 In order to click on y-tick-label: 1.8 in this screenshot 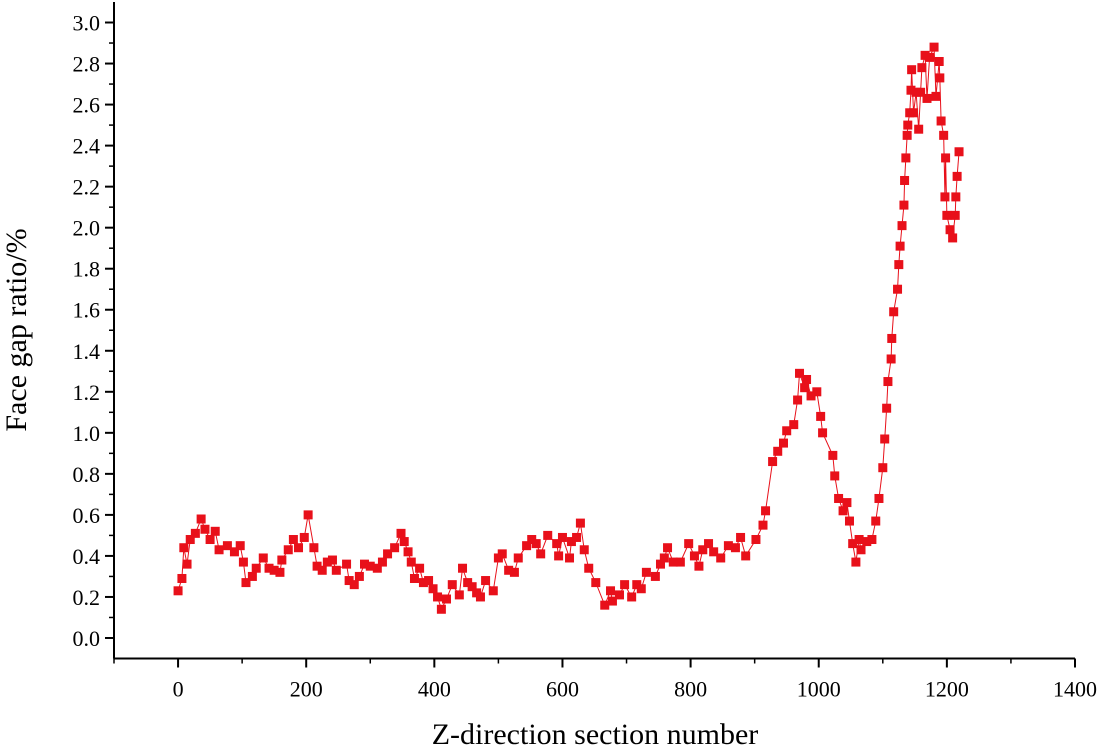, I will do `click(87, 269)`.